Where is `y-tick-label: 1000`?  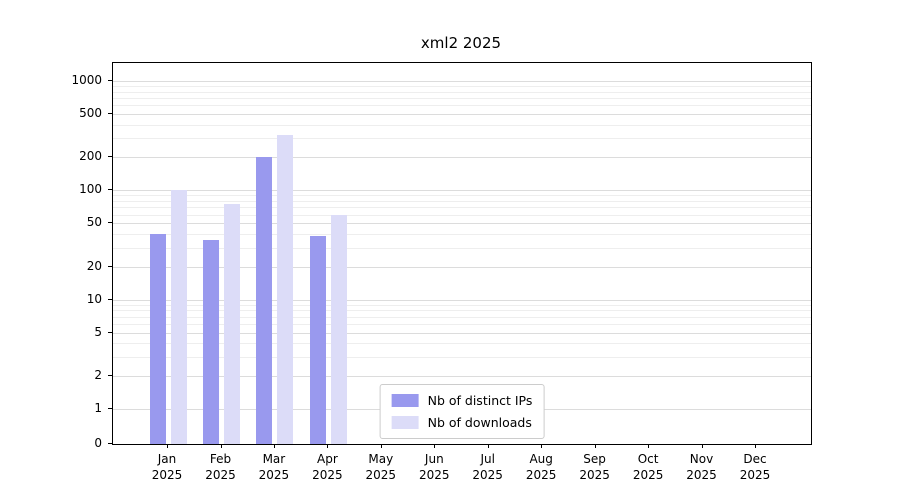
y-tick-label: 1000 is located at coordinates (86, 80).